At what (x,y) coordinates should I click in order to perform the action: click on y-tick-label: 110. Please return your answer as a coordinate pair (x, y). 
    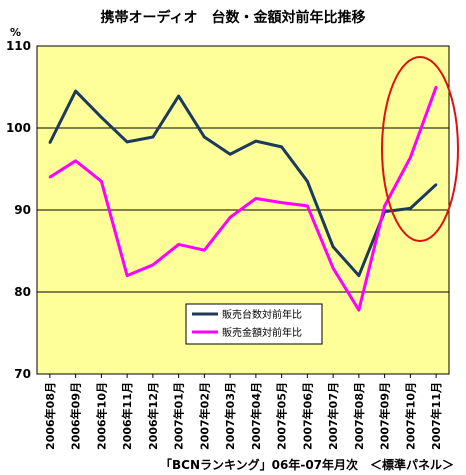
    Looking at the image, I should click on (18, 46).